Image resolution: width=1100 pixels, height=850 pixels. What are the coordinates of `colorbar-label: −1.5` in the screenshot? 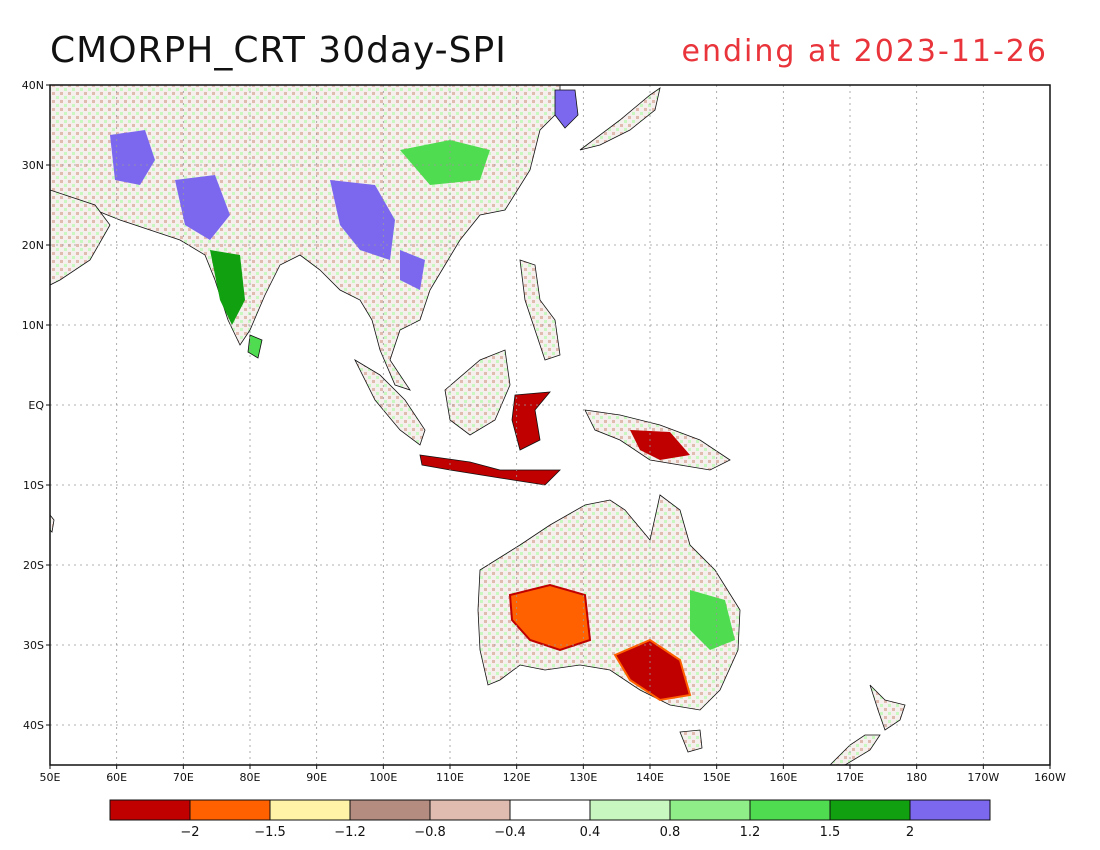 It's located at (270, 832).